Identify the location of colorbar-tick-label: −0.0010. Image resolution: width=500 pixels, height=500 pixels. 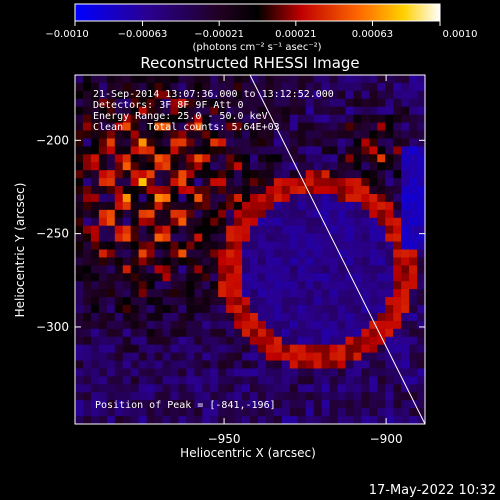
(66, 34).